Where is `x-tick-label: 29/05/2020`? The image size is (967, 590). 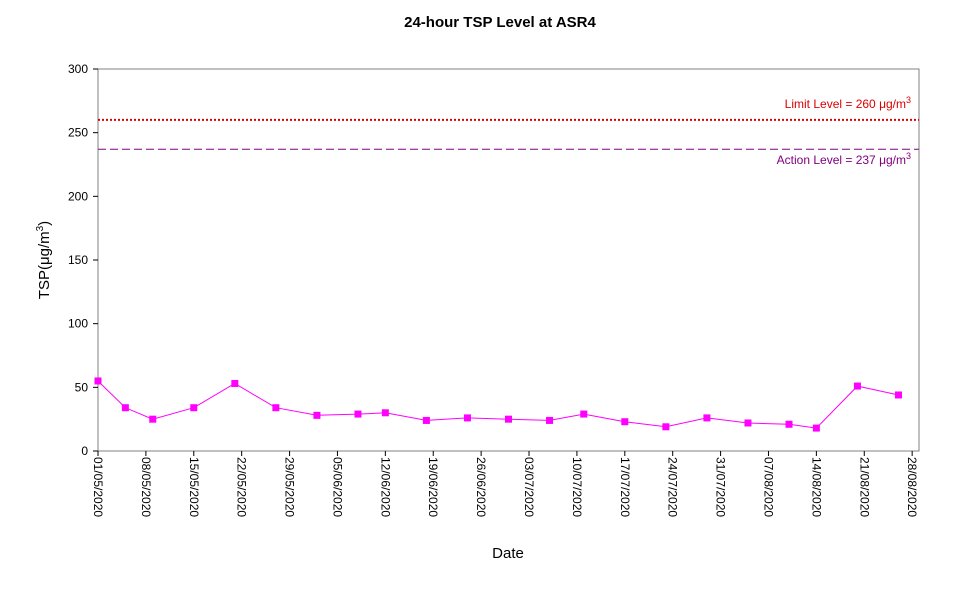 x-tick-label: 29/05/2020 is located at coordinates (290, 487).